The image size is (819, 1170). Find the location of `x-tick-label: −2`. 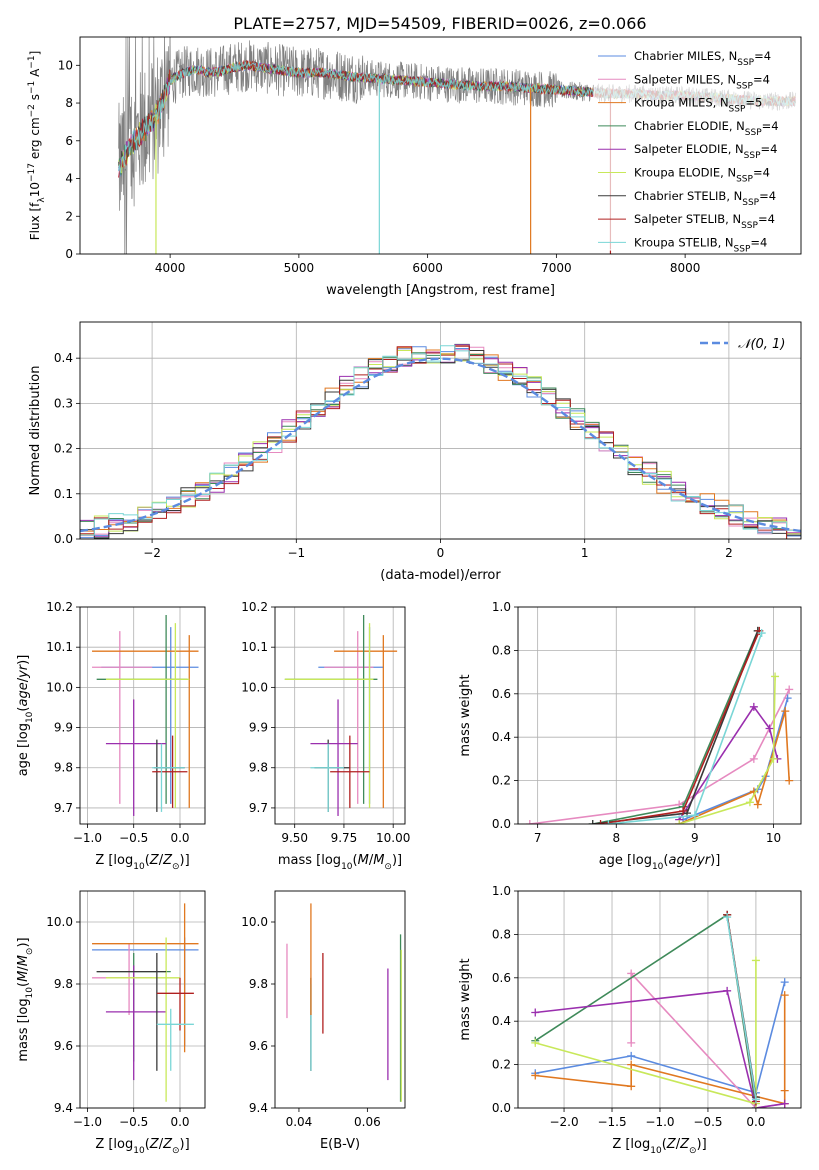

x-tick-label: −2 is located at coordinates (152, 553).